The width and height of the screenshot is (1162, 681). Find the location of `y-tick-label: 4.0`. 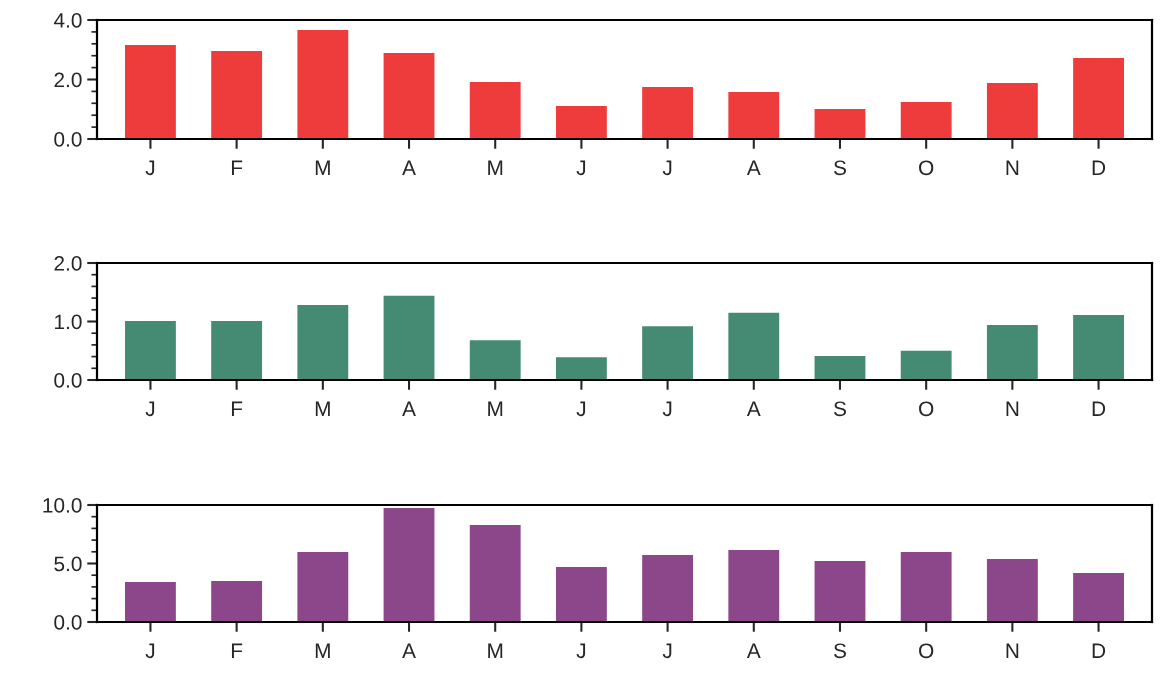

y-tick-label: 4.0 is located at coordinates (67, 20).